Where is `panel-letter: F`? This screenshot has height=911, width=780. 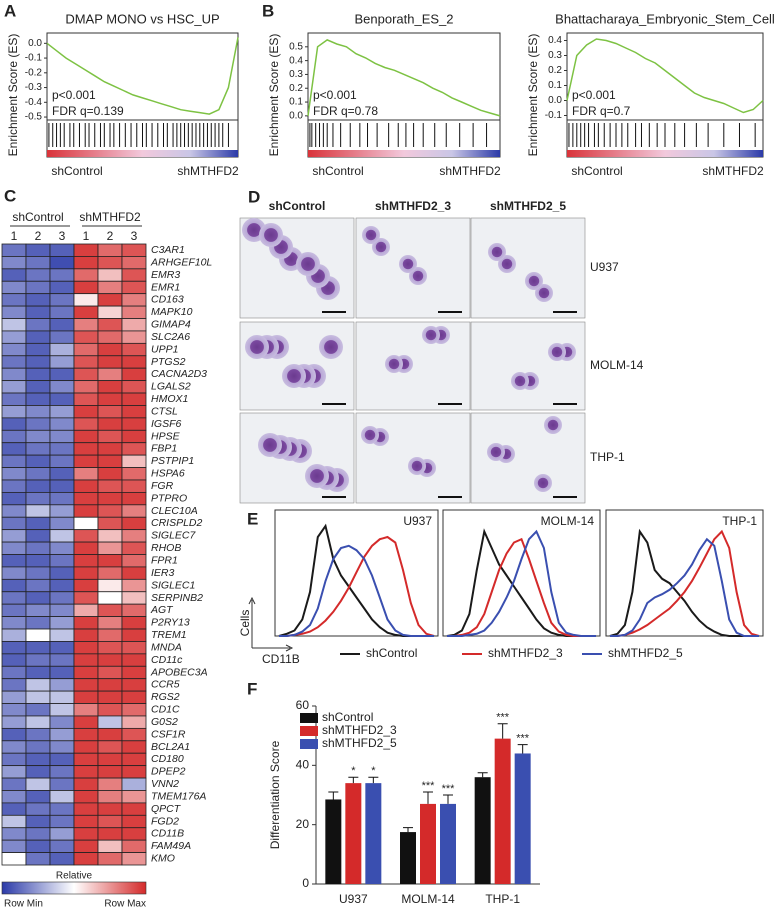
panel-letter: F is located at coordinates (252, 688).